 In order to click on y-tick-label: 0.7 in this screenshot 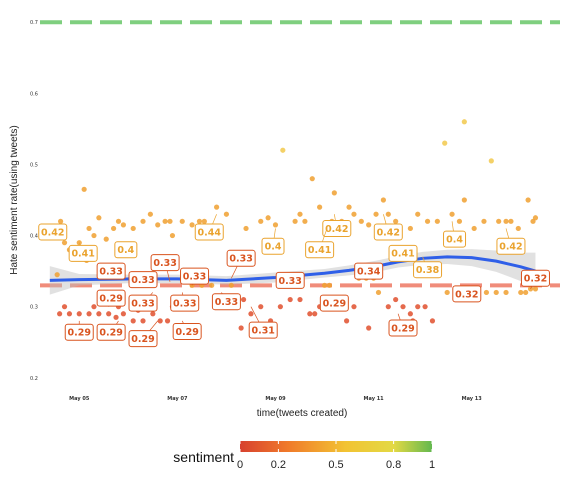, I will do `click(34, 23)`.